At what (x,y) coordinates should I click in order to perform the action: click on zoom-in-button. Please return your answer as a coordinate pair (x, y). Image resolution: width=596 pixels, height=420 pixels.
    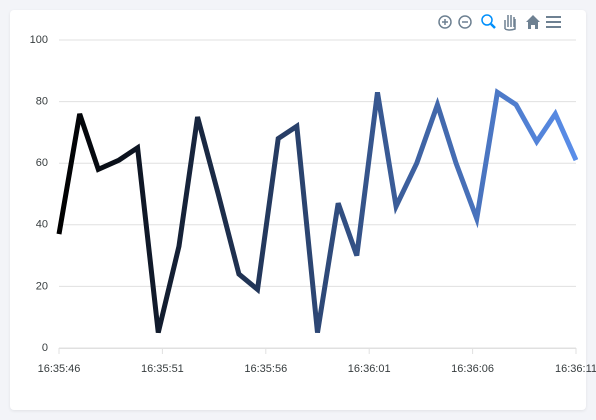
    Looking at the image, I should click on (445, 22).